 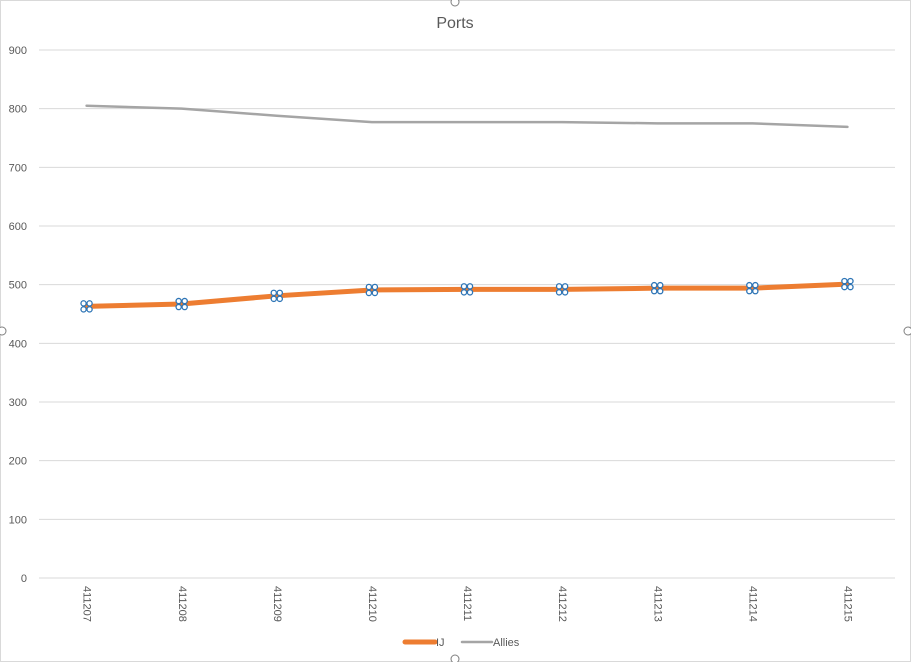 I want to click on y-tick-label: 400, so click(x=18, y=344).